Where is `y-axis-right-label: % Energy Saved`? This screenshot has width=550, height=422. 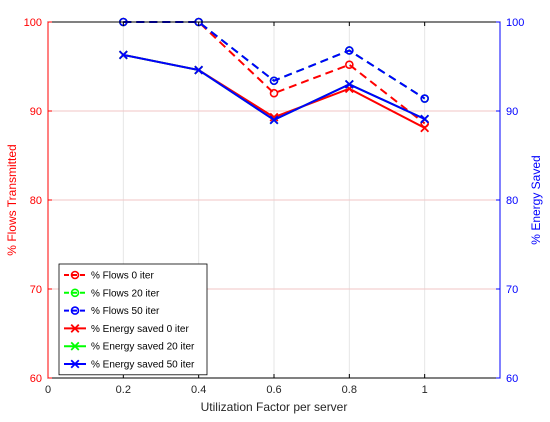
y-axis-right-label: % Energy Saved is located at coordinates (536, 199).